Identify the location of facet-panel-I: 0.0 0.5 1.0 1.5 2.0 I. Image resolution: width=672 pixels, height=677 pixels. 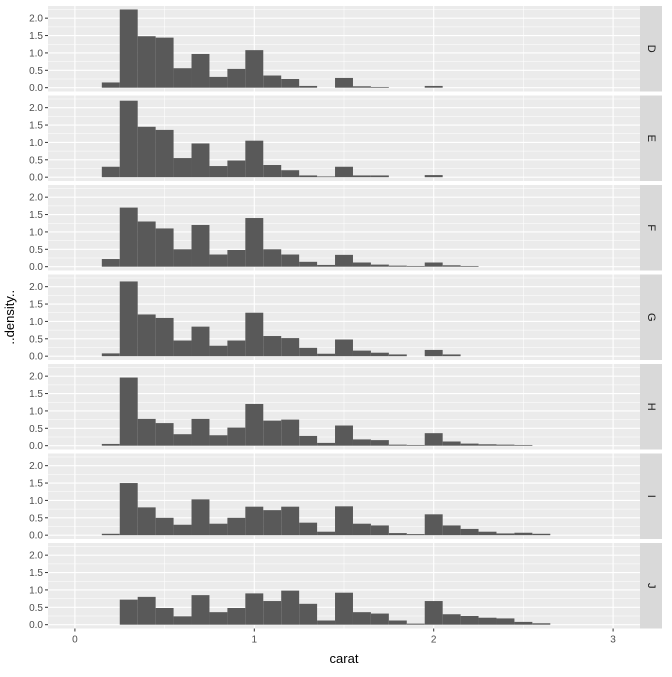
(345, 497).